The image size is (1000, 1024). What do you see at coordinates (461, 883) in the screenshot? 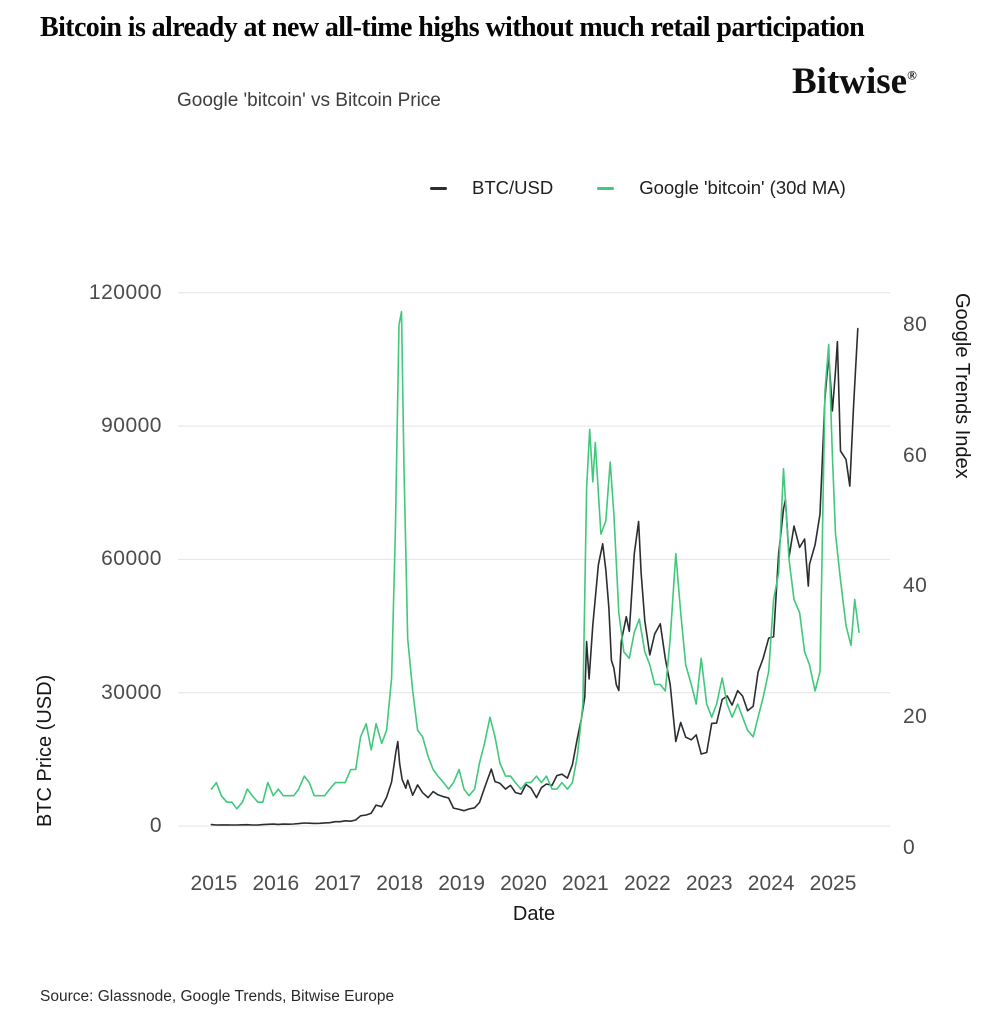
I see `x-tick-label: 2019` at bounding box center [461, 883].